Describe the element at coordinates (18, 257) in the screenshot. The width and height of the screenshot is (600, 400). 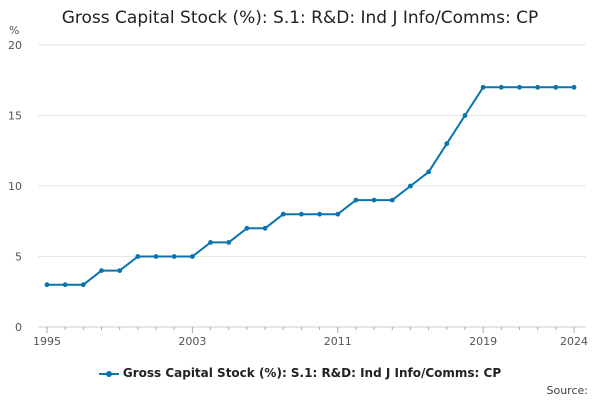
I see `y-tick-label: 5` at that location.